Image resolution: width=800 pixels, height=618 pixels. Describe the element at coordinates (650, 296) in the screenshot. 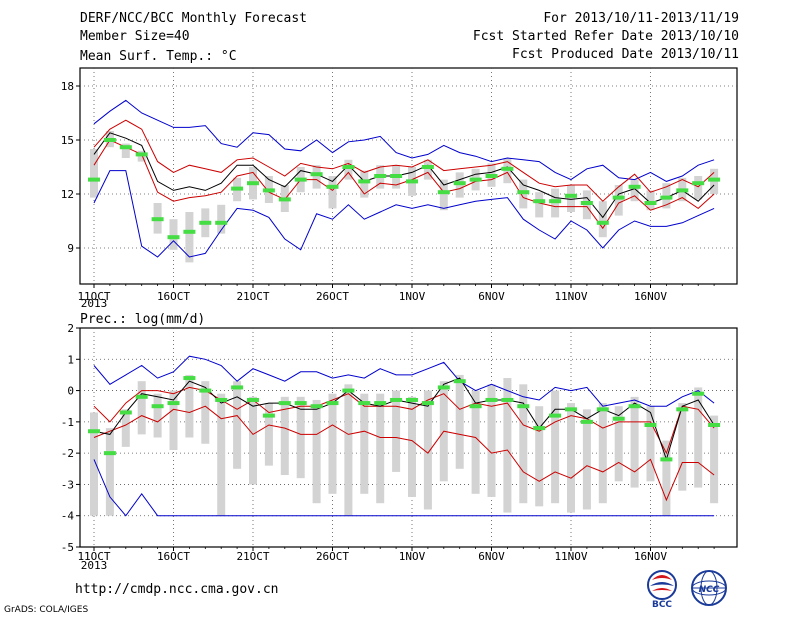

I see `x-tick-label: 16NOV` at that location.